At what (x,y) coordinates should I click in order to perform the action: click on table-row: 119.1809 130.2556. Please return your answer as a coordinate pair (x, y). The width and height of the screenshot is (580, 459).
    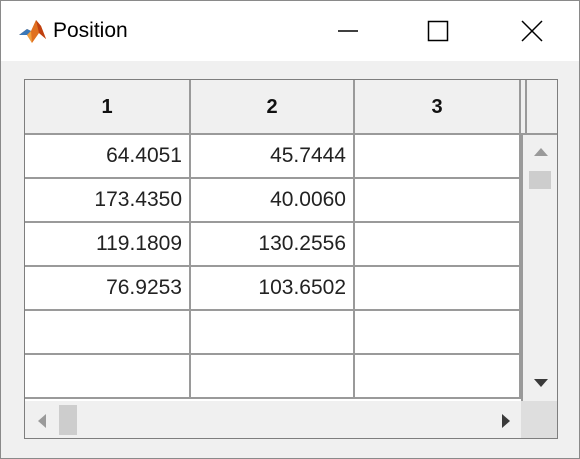
    Looking at the image, I should click on (273, 245).